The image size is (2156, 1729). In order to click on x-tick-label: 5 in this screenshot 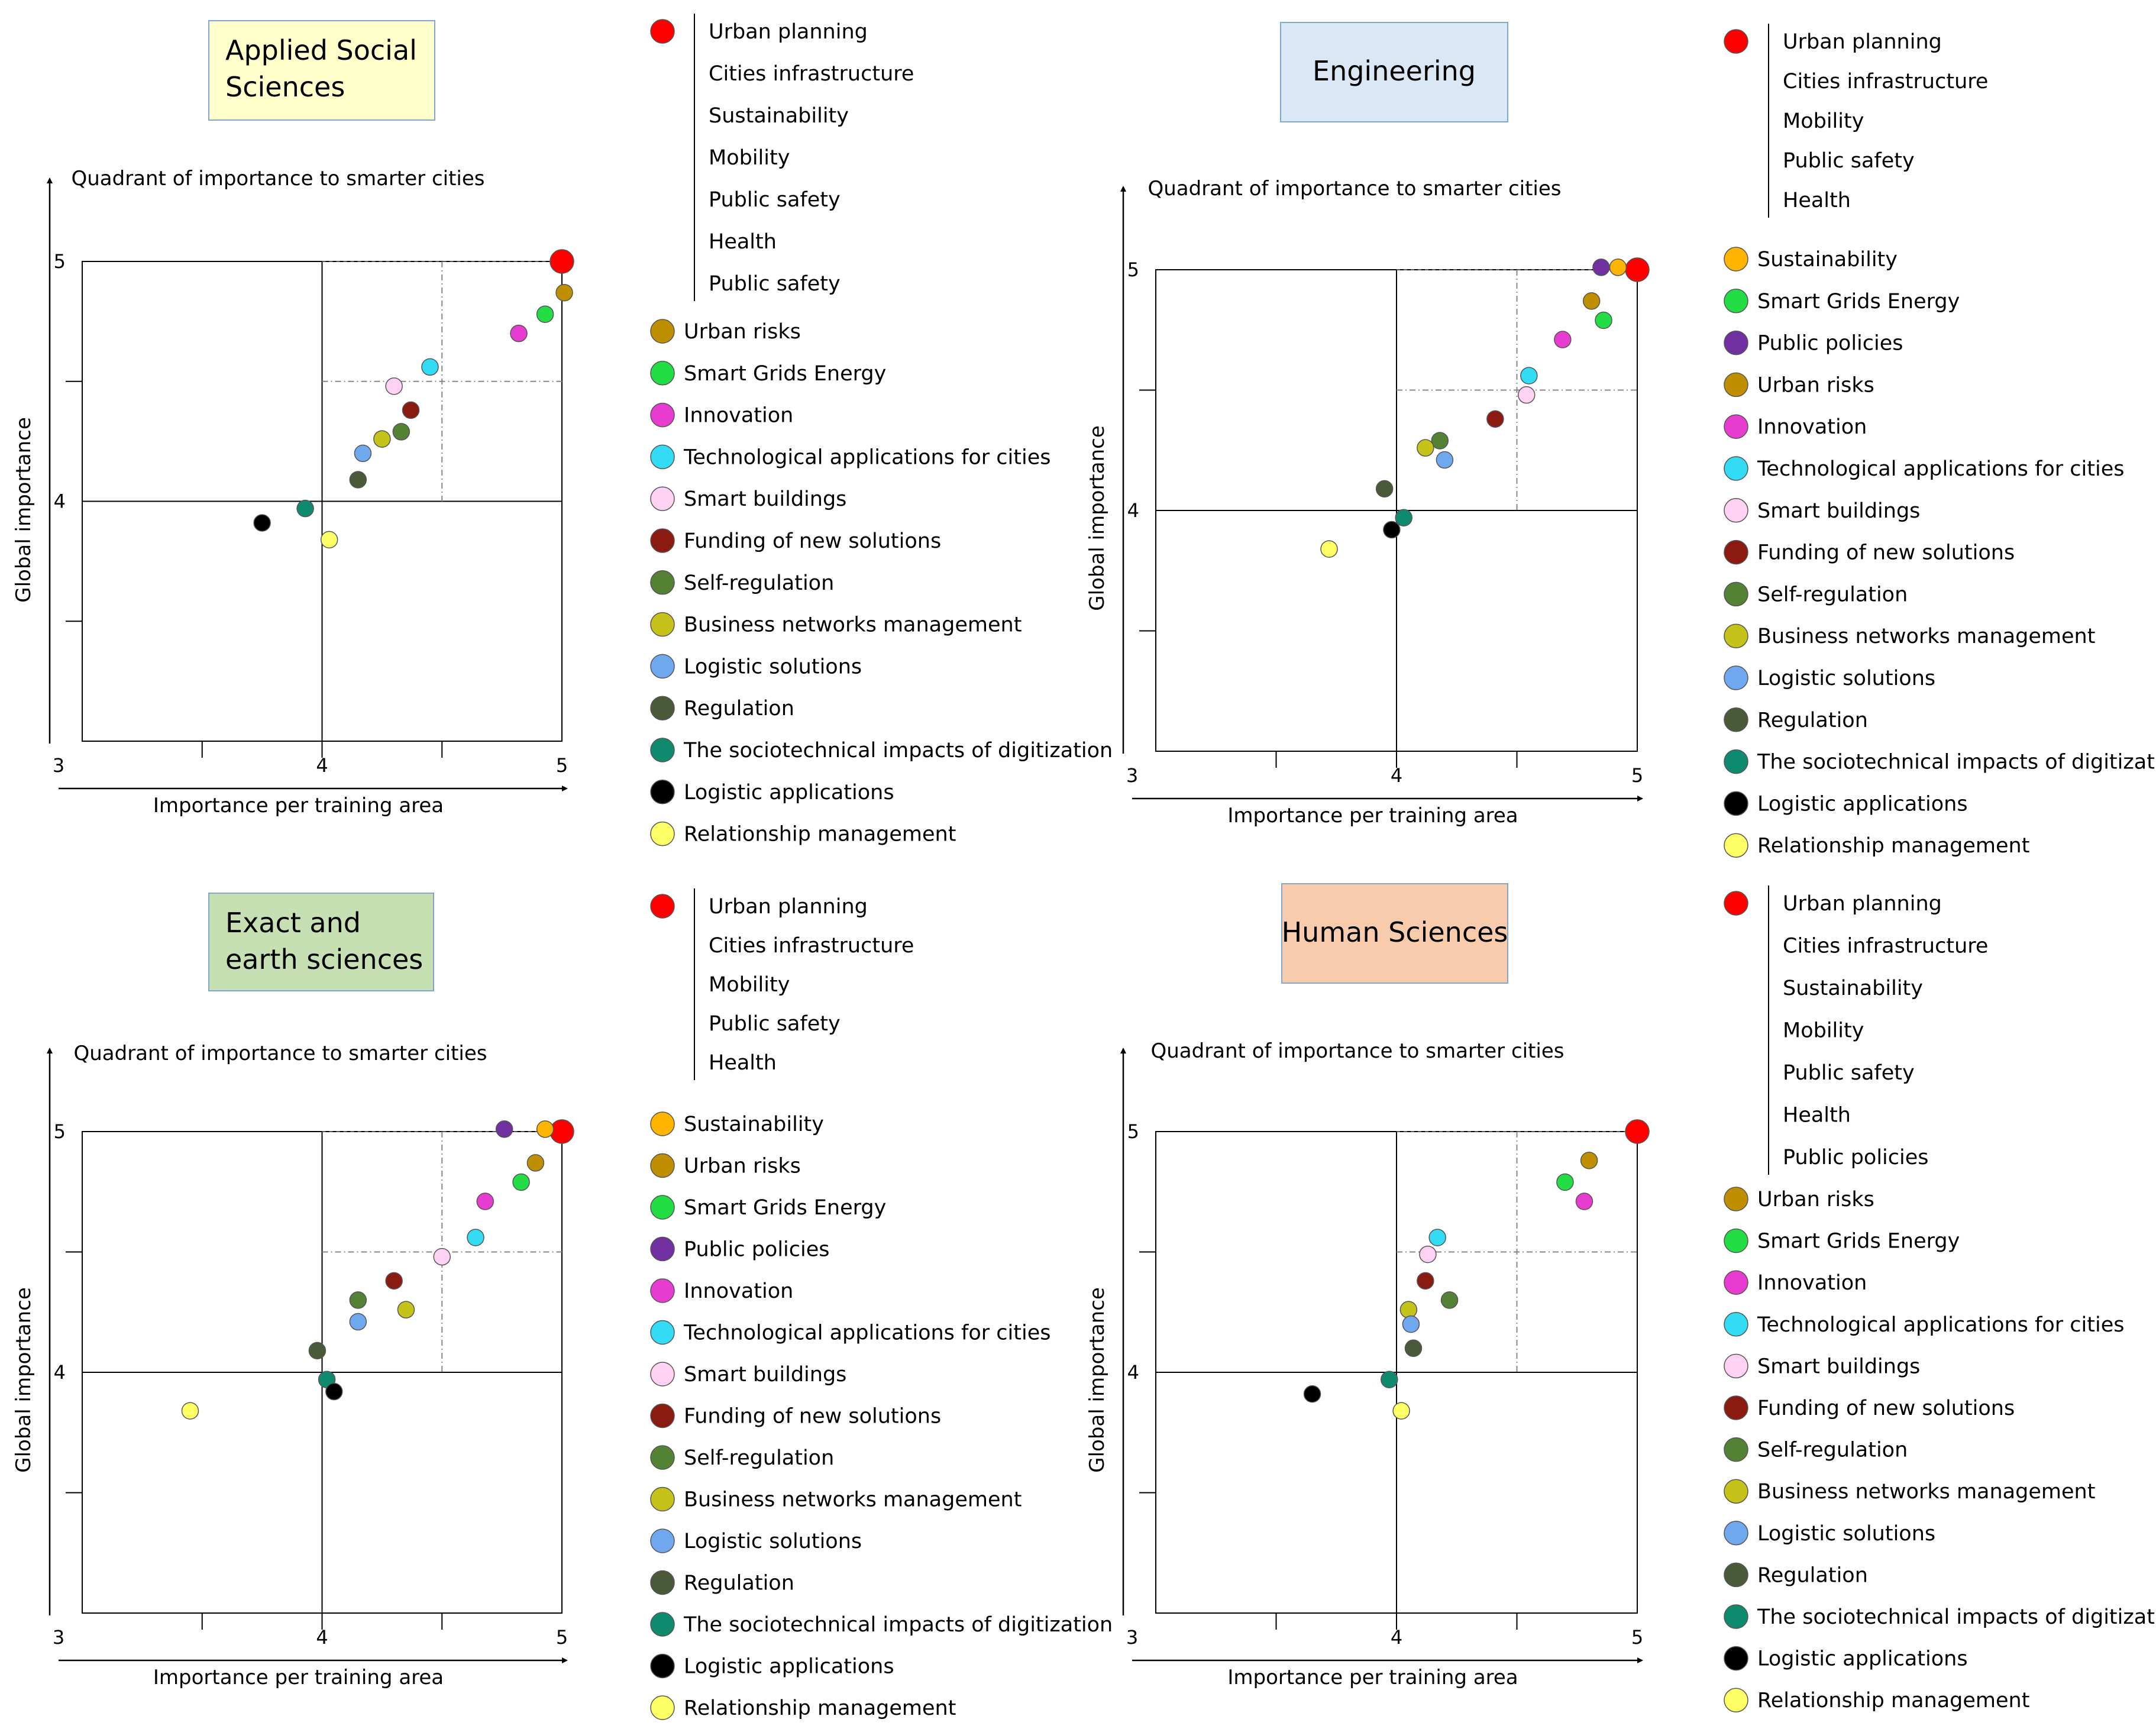, I will do `click(562, 765)`.